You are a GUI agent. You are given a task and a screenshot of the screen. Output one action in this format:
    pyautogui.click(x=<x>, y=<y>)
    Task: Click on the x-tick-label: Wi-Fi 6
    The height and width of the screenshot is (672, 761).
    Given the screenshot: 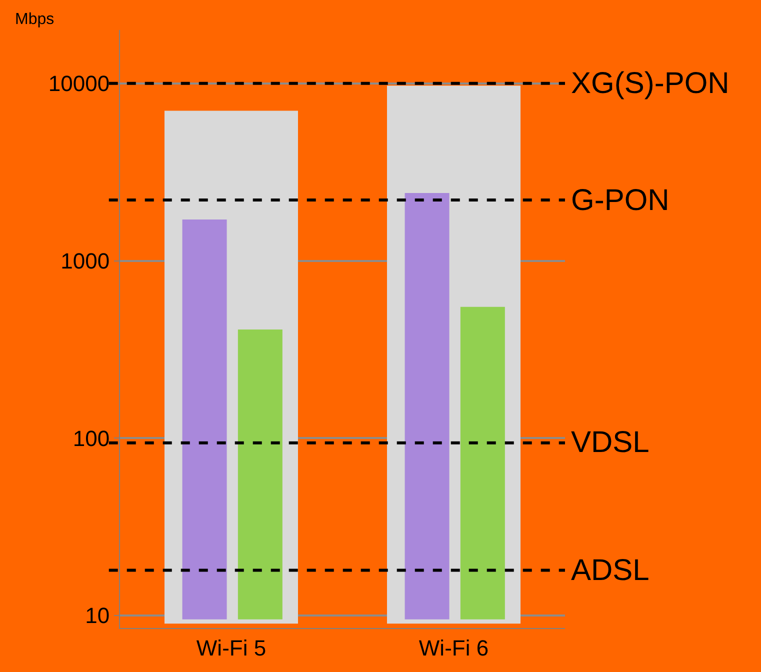 What is the action you would take?
    pyautogui.click(x=453, y=647)
    